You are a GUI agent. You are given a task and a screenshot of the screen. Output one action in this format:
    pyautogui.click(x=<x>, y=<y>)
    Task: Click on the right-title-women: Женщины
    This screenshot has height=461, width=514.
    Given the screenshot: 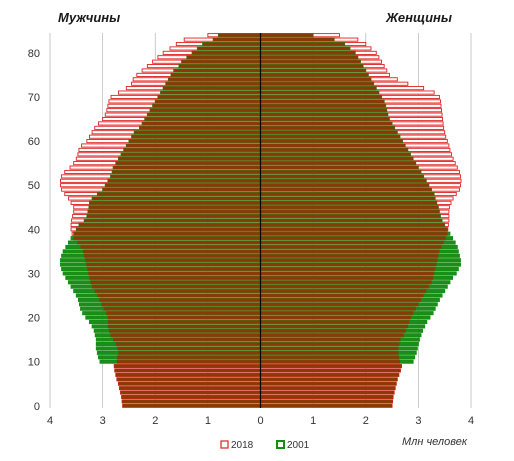 What is the action you would take?
    pyautogui.click(x=418, y=17)
    